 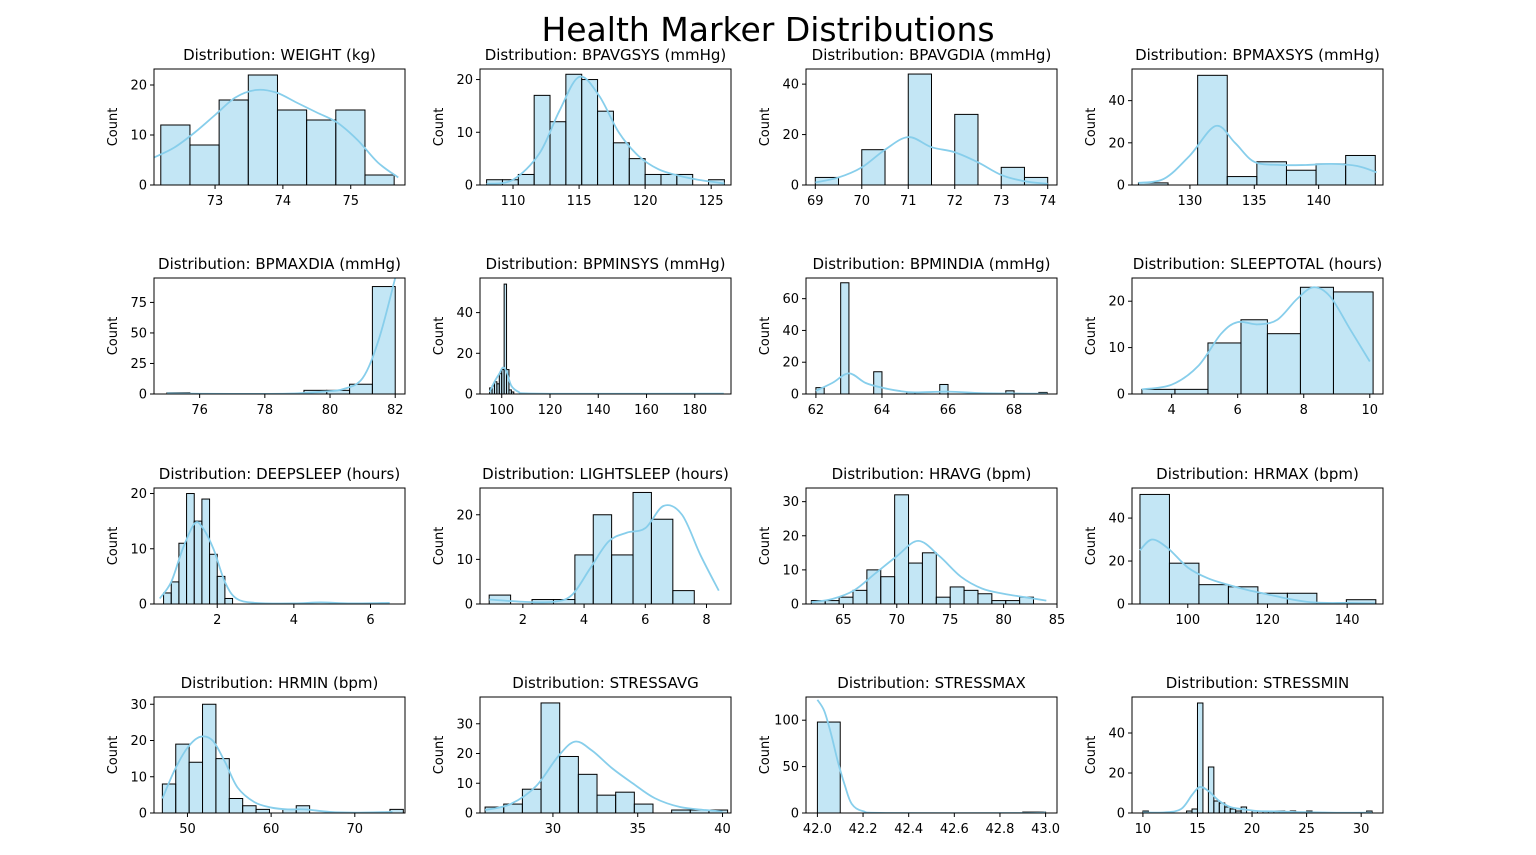 I want to click on subplot-title: Distribution: STRESSAVG, so click(x=605, y=683).